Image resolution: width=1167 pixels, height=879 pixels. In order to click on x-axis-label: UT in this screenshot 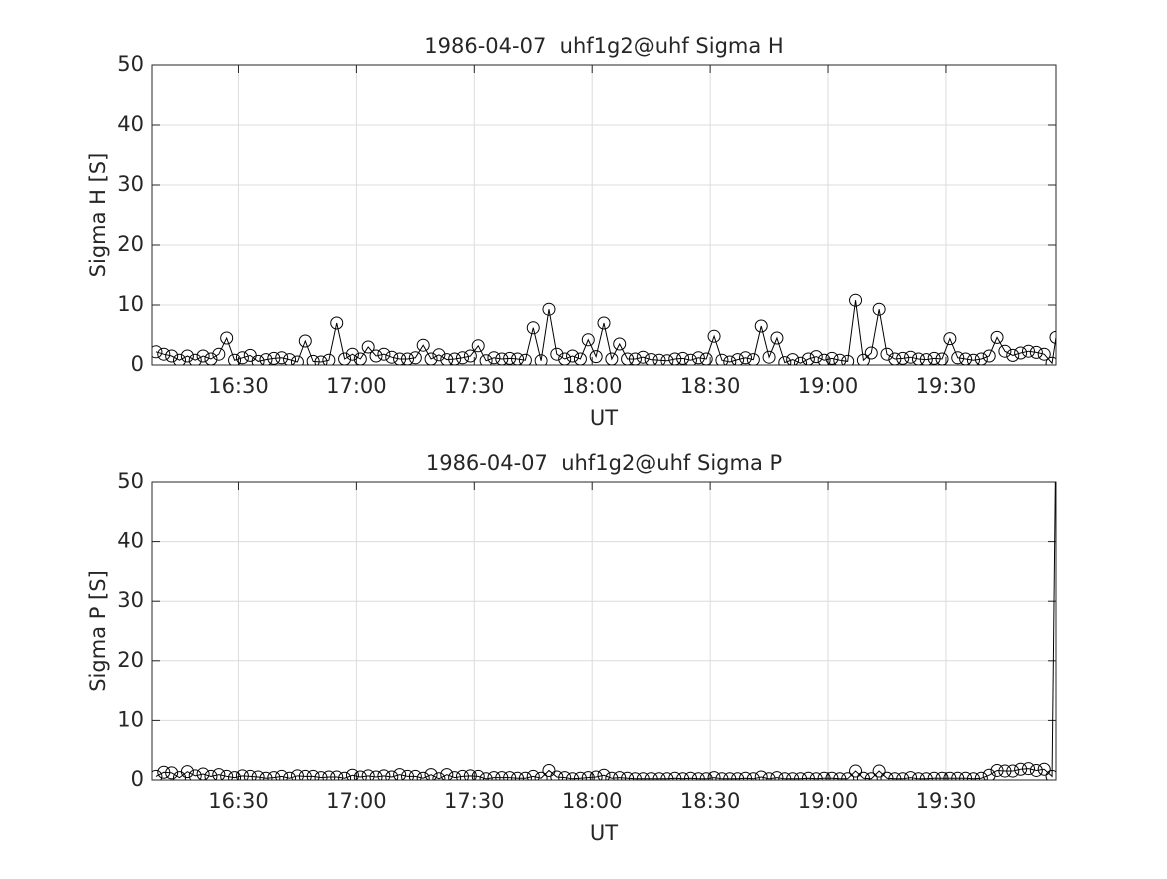, I will do `click(604, 833)`.